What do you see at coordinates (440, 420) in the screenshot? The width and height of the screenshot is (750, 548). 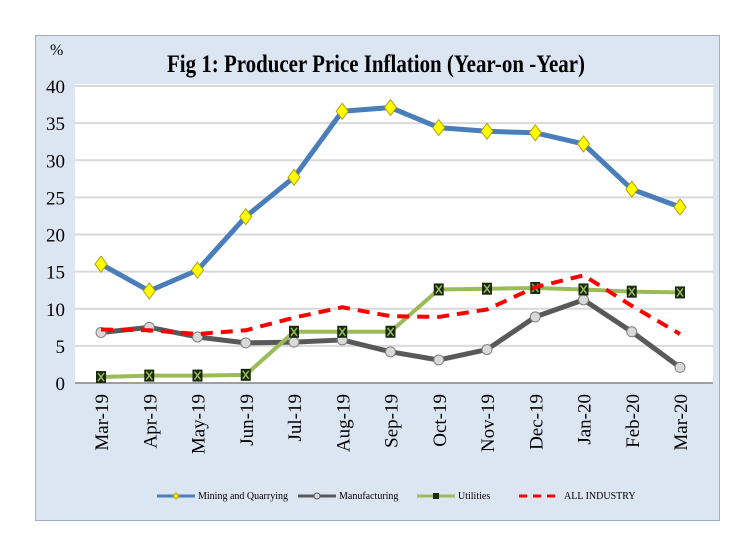 I see `x-tick-label: Oct-19` at bounding box center [440, 420].